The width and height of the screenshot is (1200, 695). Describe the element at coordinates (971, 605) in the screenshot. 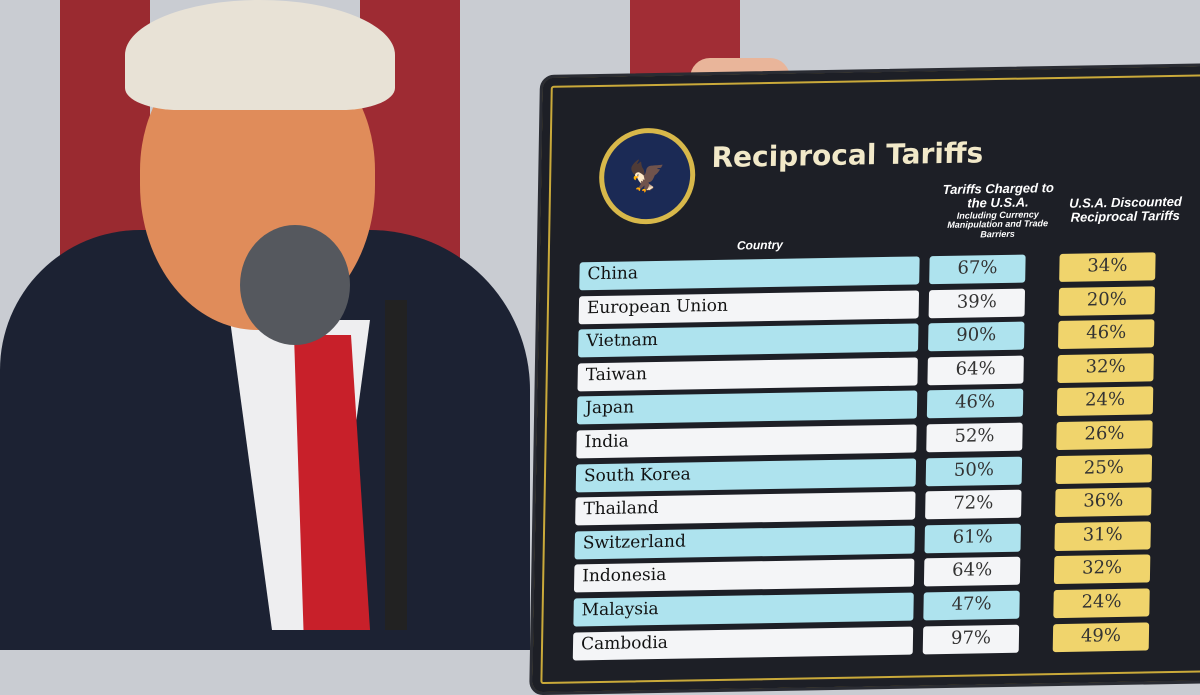

I see `charged-cell: 47%` at that location.